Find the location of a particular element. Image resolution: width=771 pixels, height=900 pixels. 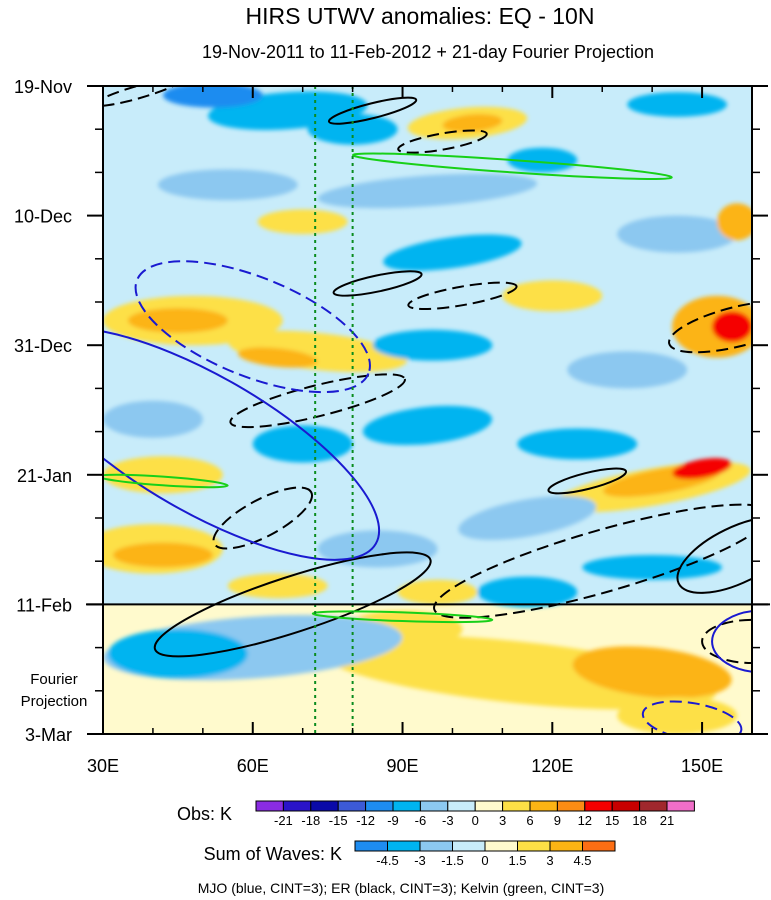

y-tick-label: 3-Mar is located at coordinates (48, 735).